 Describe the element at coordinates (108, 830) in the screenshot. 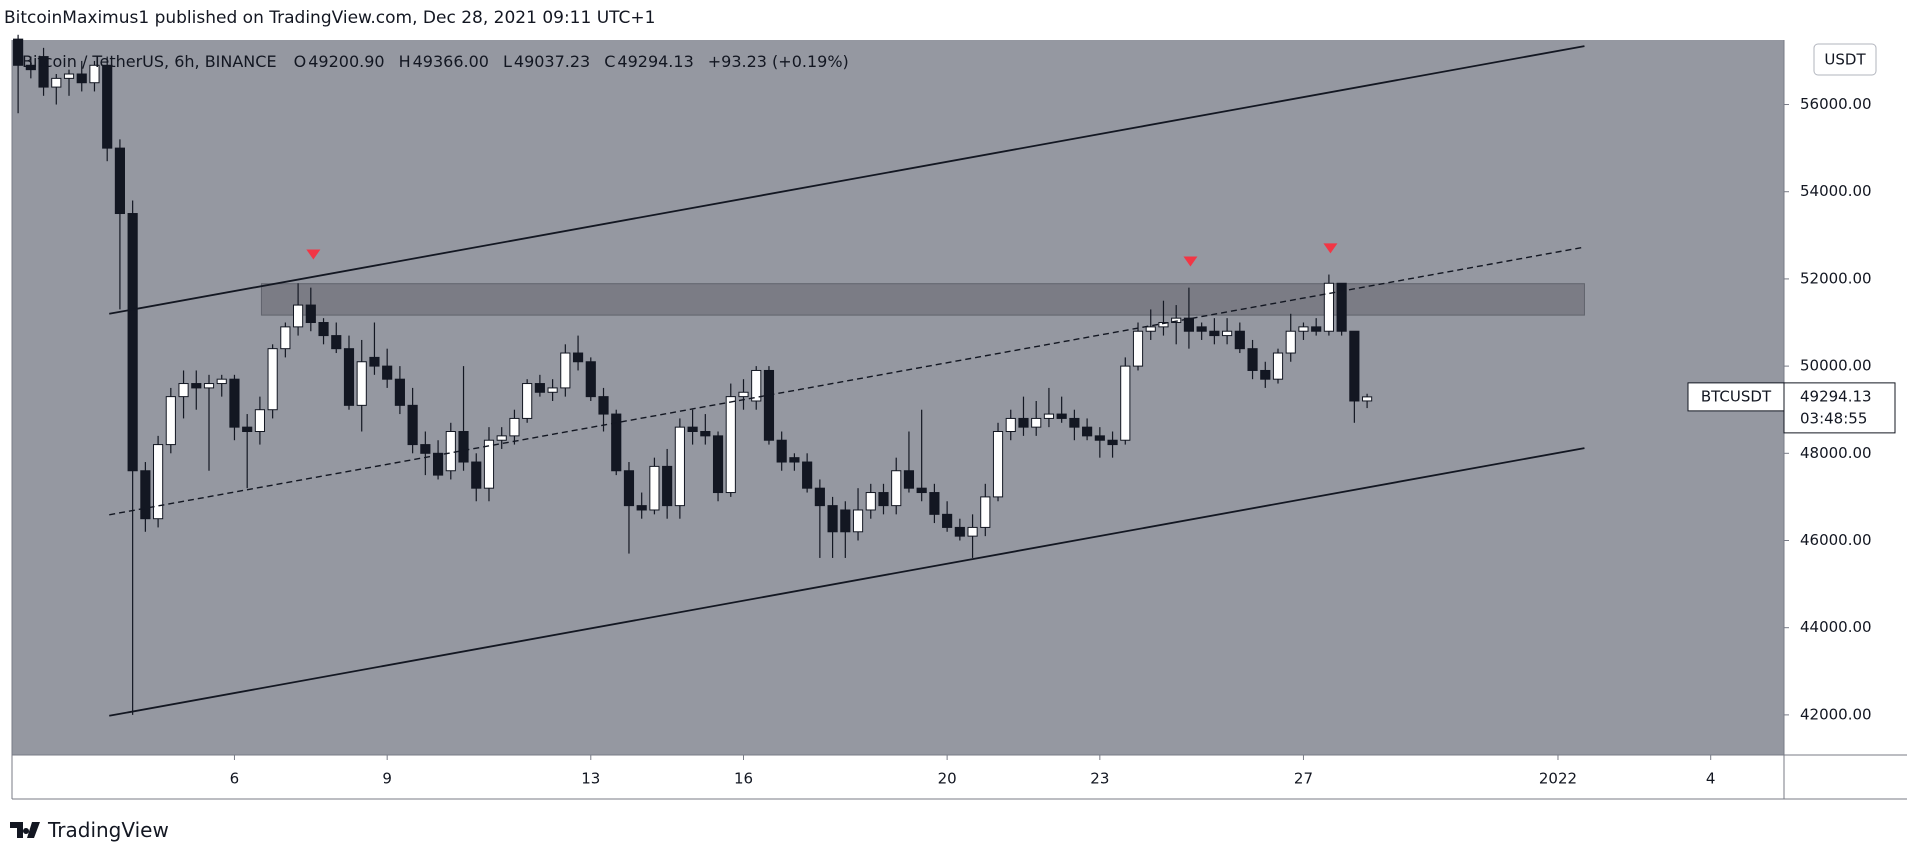

I see `brand: TradingView` at that location.